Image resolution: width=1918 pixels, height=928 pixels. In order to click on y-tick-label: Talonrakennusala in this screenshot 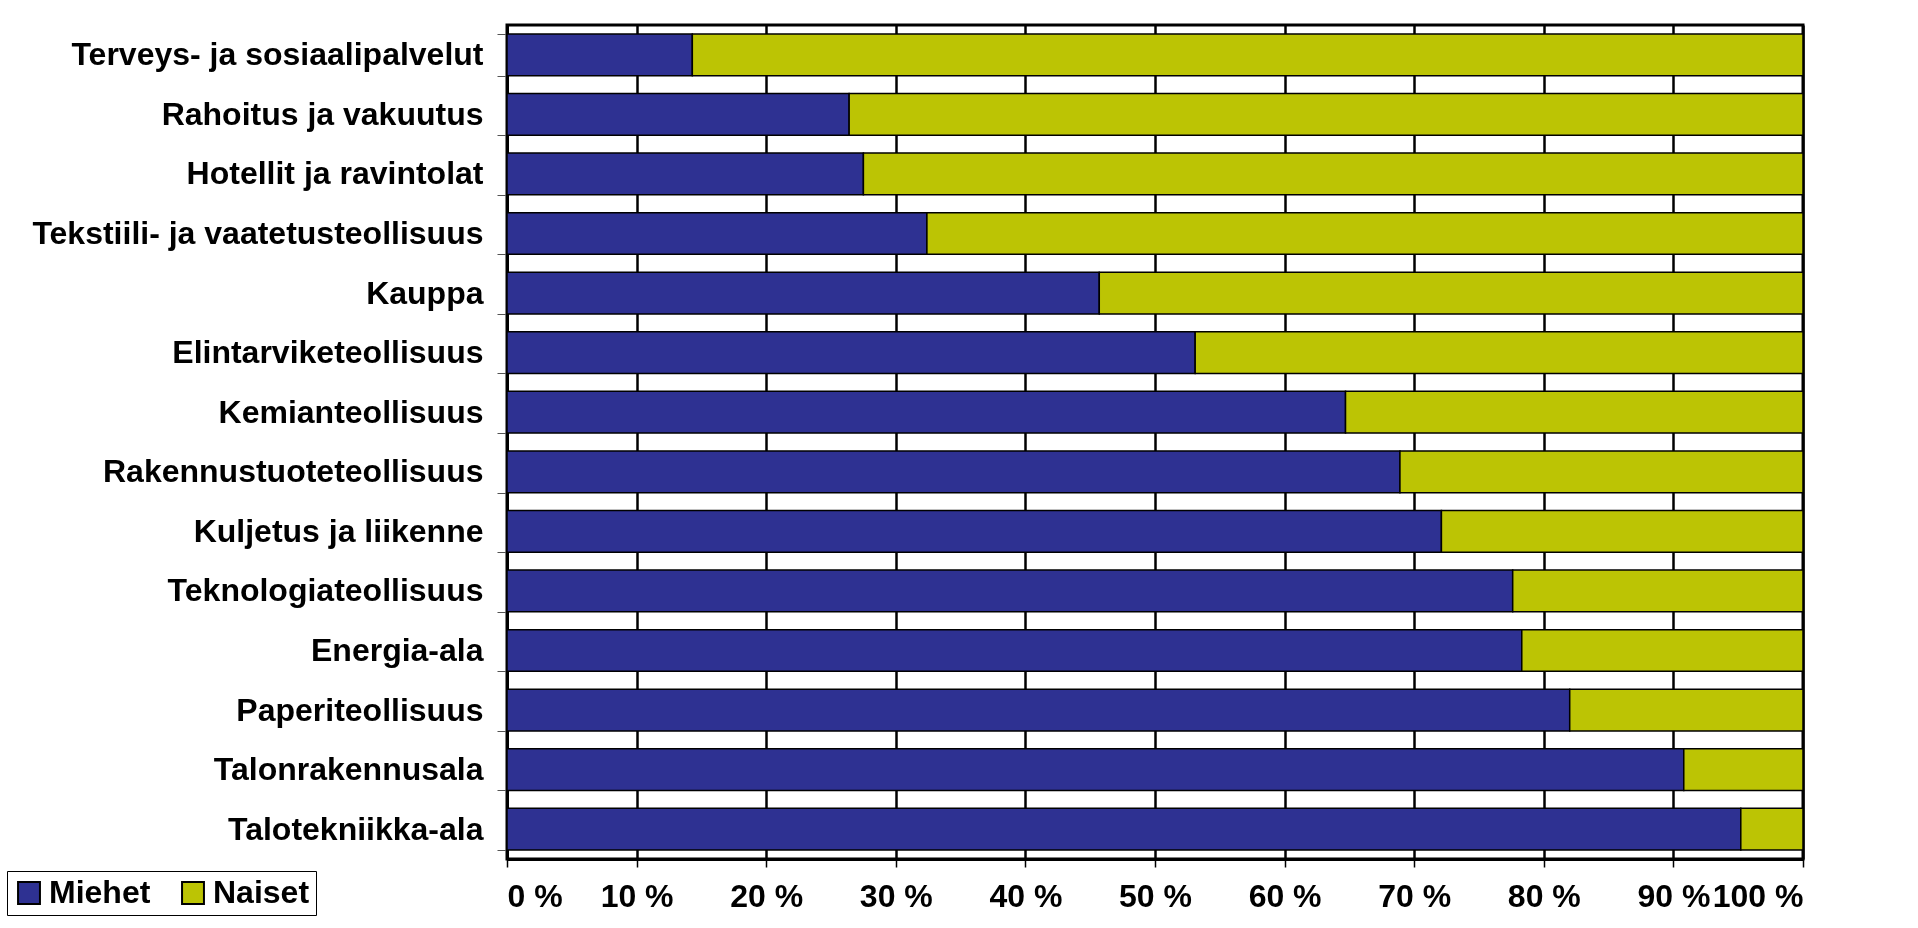, I will do `click(348, 769)`.